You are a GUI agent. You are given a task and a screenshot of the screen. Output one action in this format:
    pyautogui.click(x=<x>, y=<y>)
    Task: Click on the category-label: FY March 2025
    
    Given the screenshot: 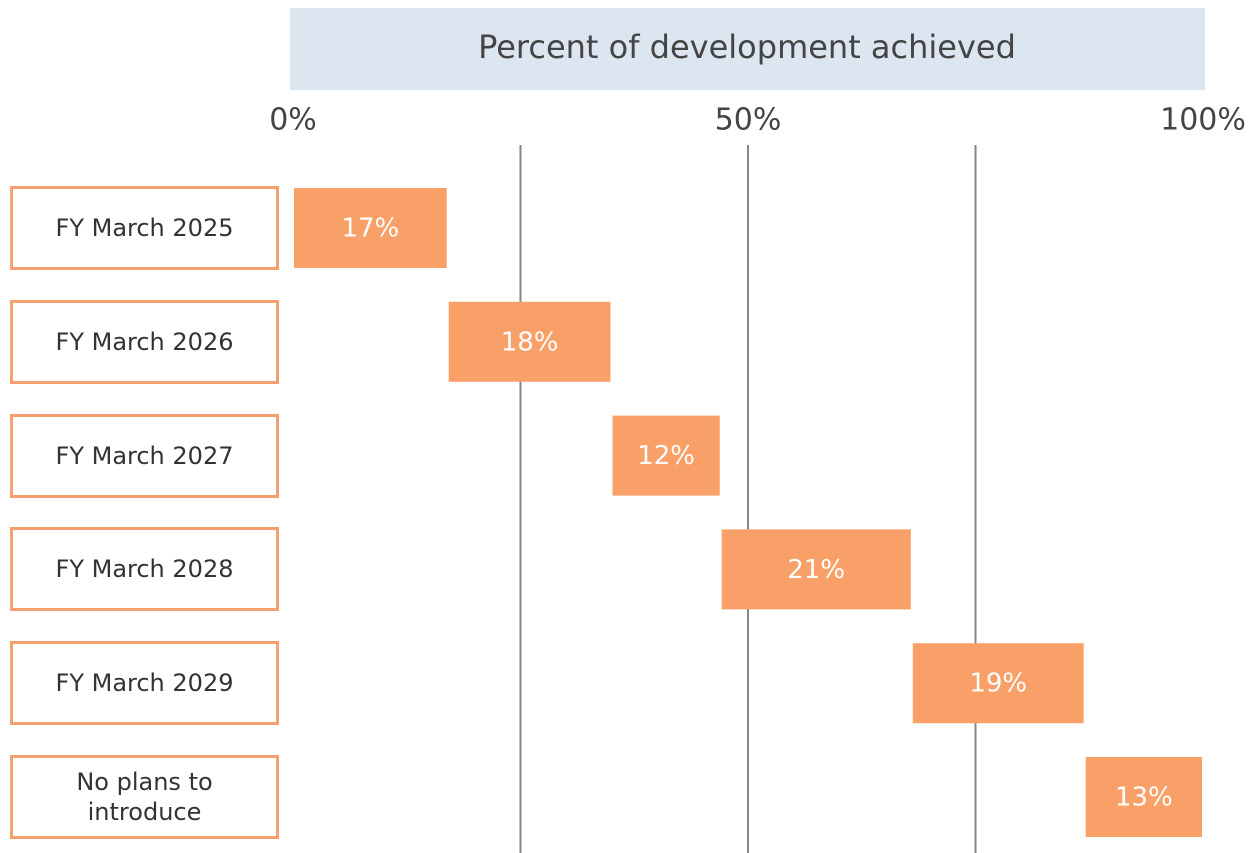 What is the action you would take?
    pyautogui.click(x=144, y=228)
    